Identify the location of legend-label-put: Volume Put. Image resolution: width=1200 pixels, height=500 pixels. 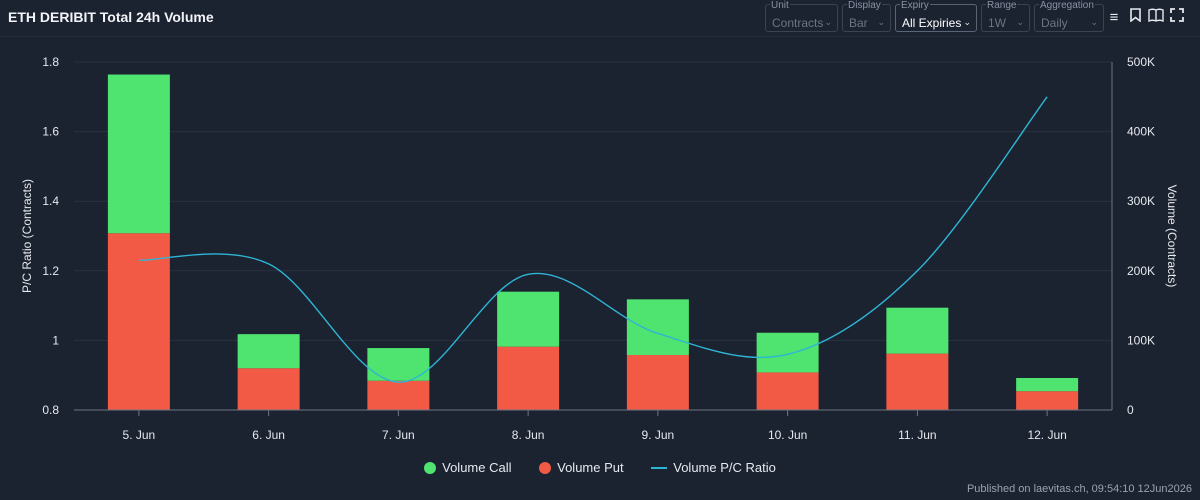
(590, 467).